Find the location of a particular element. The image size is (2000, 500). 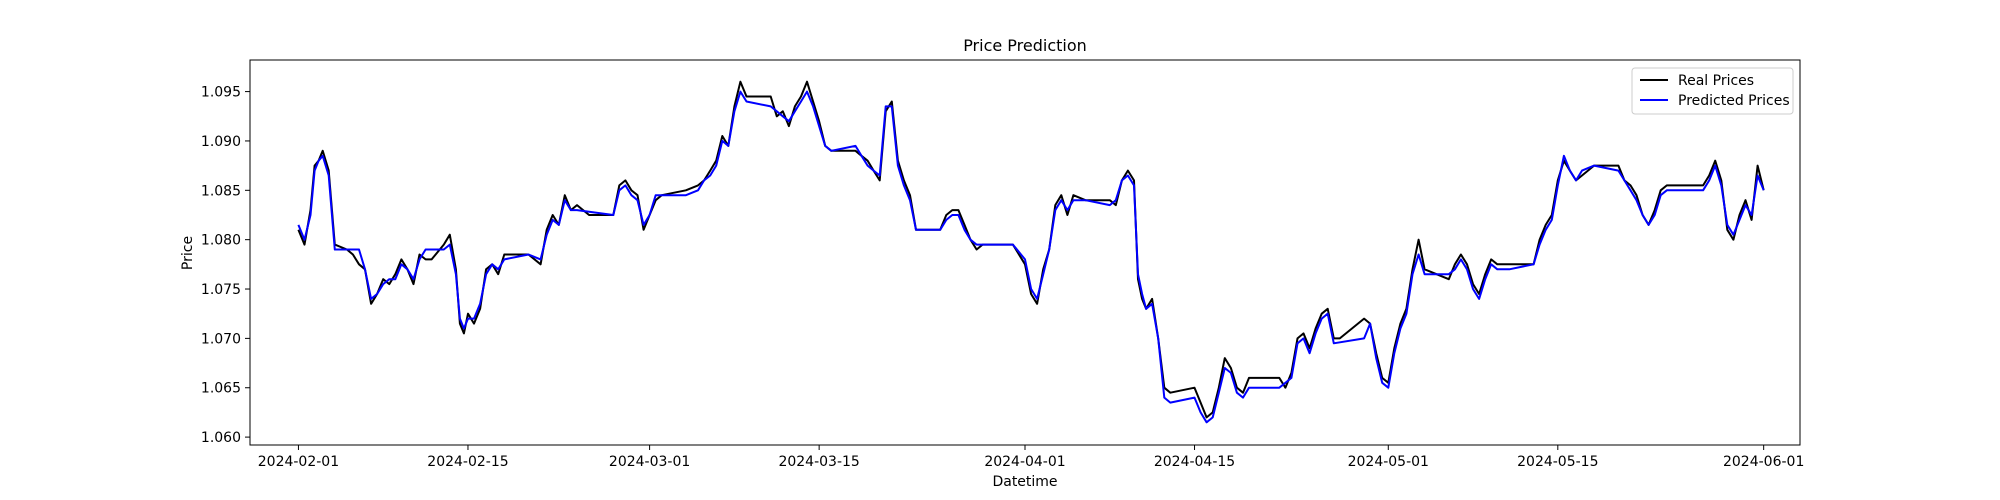

y-tick-label: 1.095 is located at coordinates (221, 93).